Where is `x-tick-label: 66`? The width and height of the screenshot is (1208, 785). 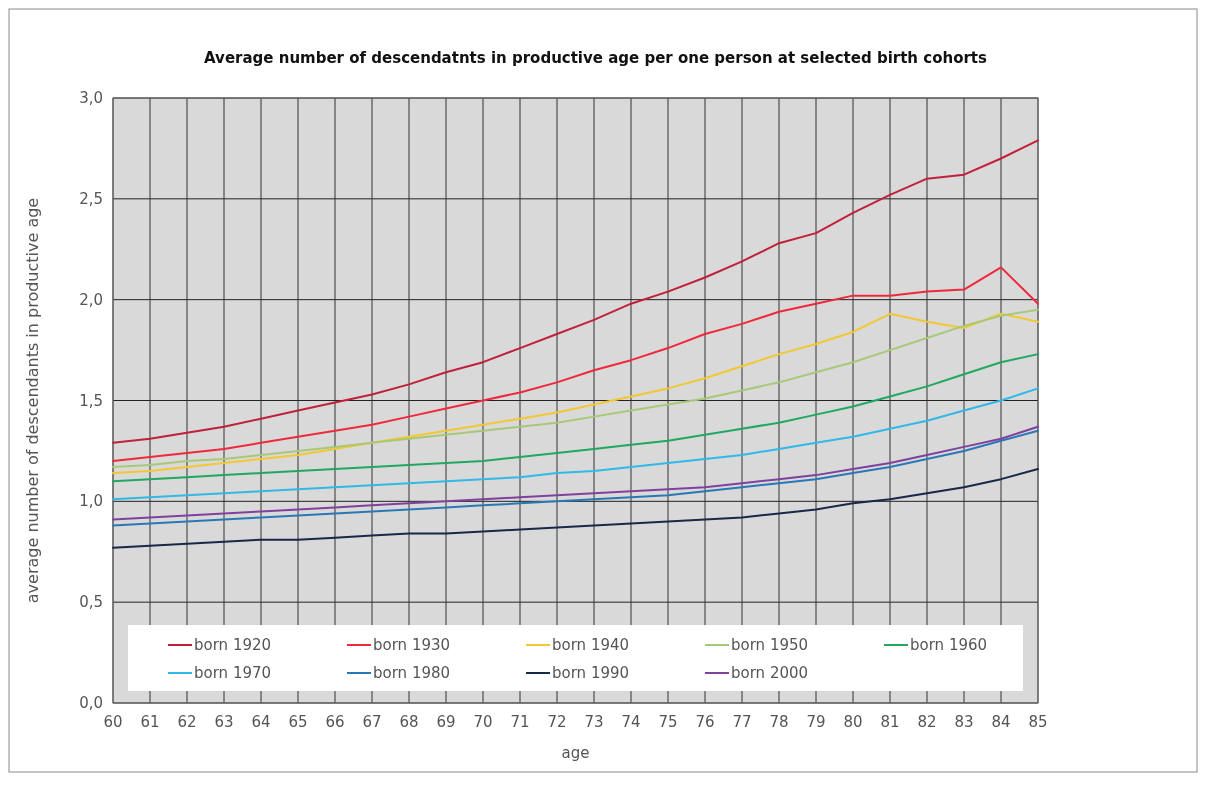
x-tick-label: 66 is located at coordinates (335, 722).